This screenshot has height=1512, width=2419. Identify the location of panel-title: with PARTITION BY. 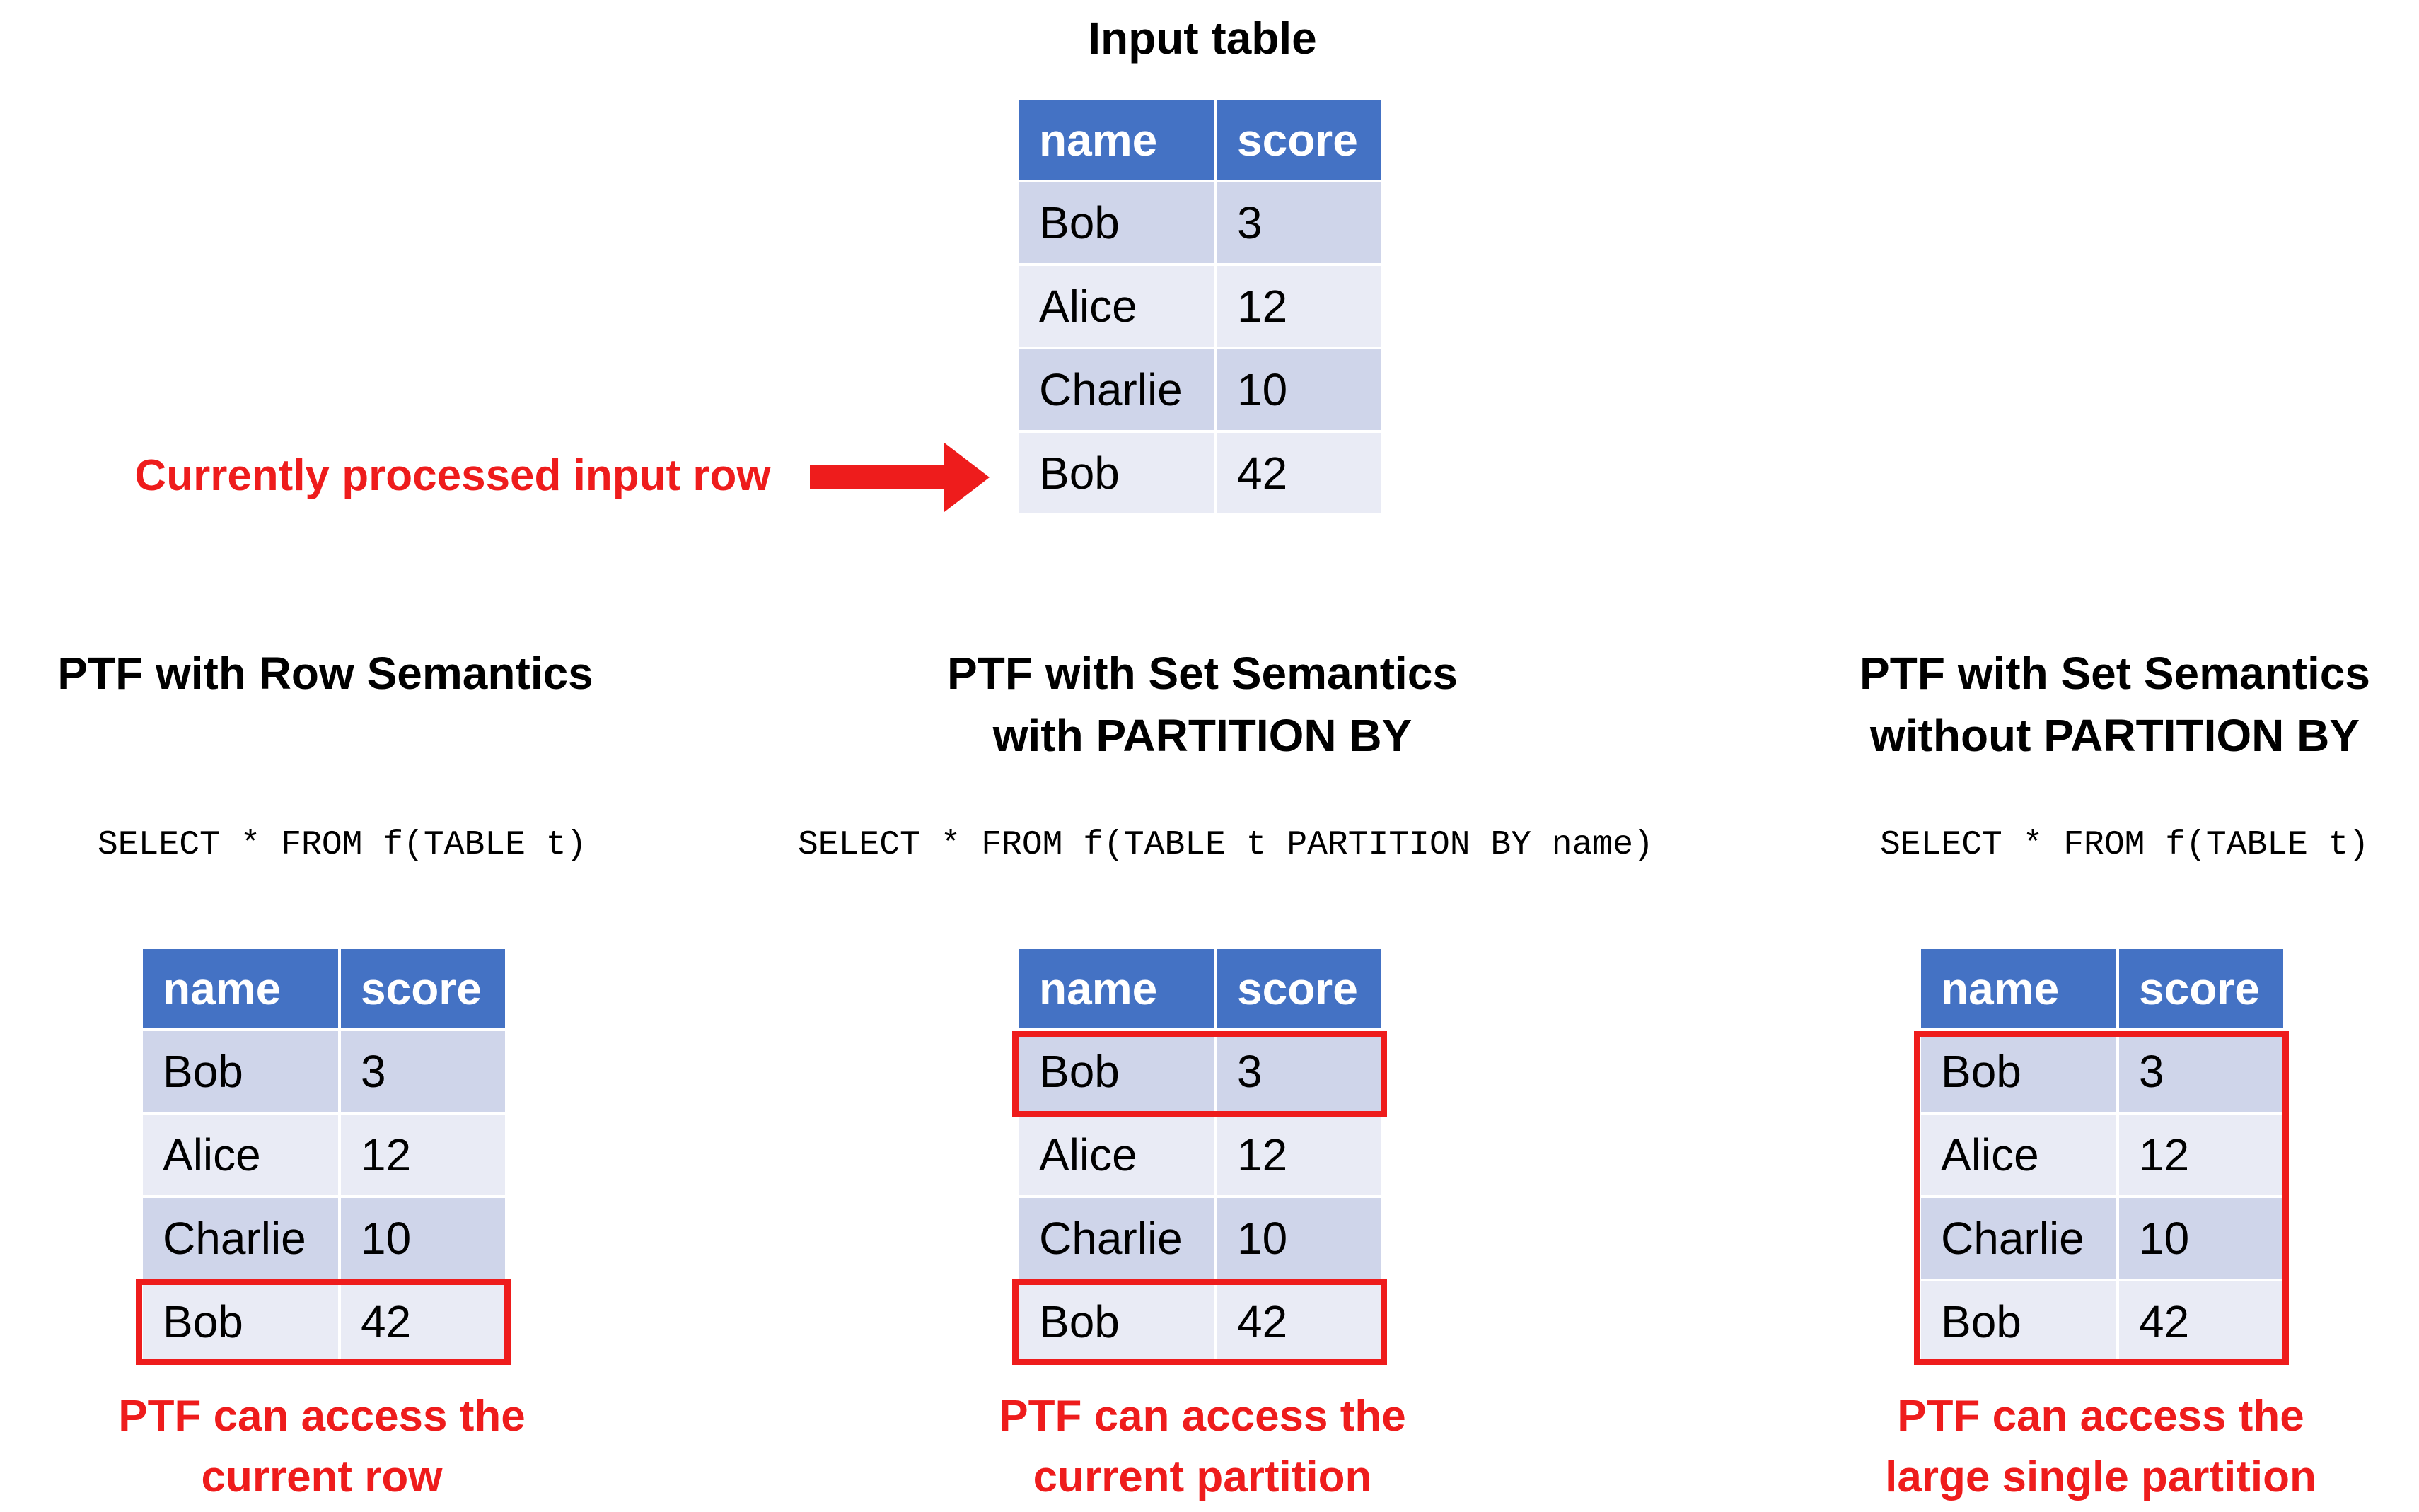
(1202, 735).